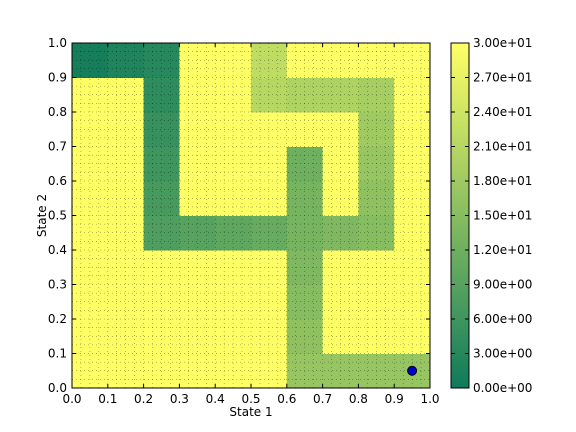  I want to click on x-tick-label: 0.7, so click(322, 399).